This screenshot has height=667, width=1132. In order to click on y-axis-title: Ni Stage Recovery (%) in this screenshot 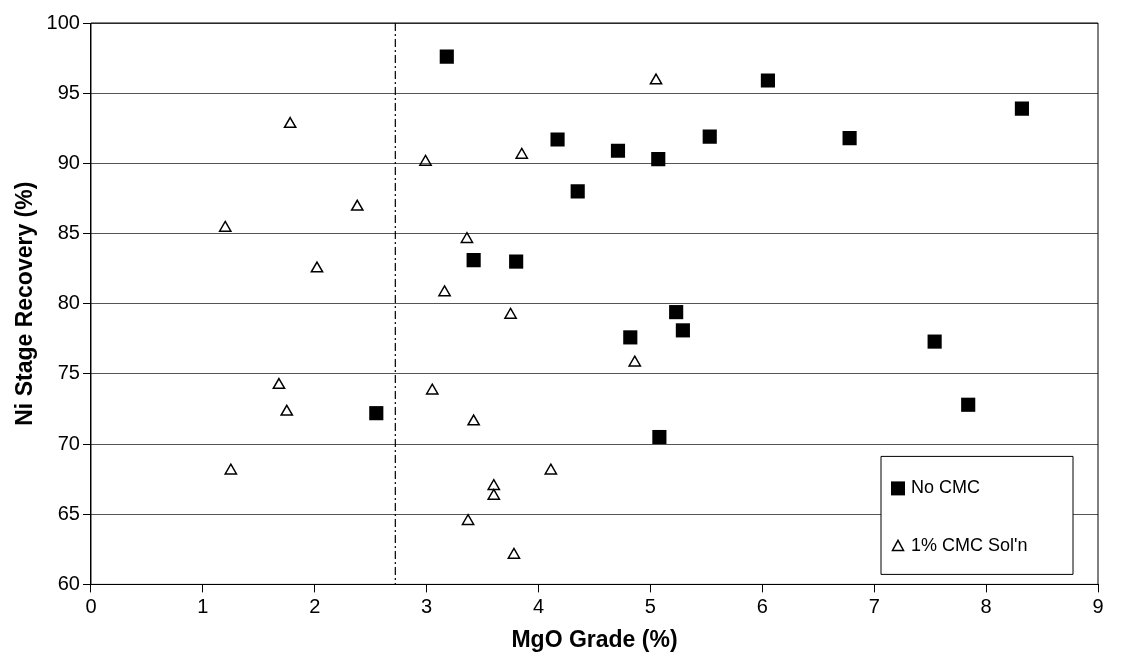, I will do `click(24, 303)`.